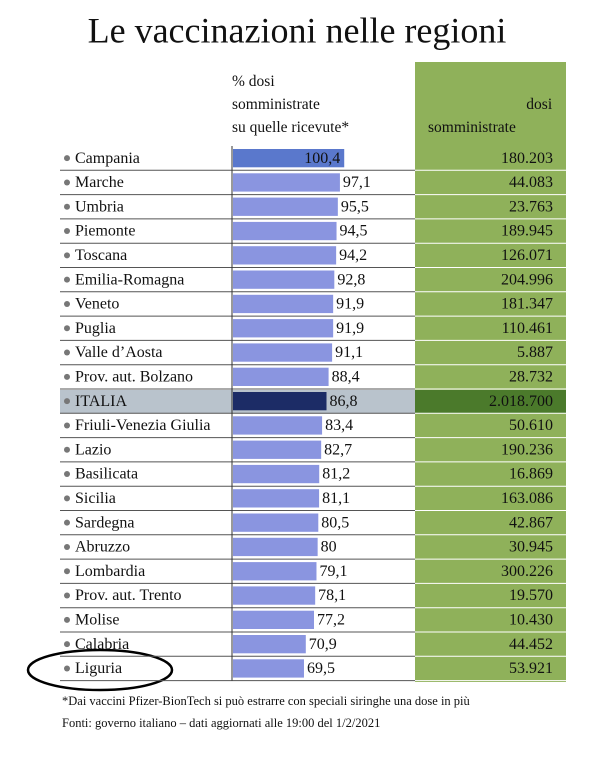  Describe the element at coordinates (531, 425) in the screenshot. I see `table-value: 50.610` at that location.